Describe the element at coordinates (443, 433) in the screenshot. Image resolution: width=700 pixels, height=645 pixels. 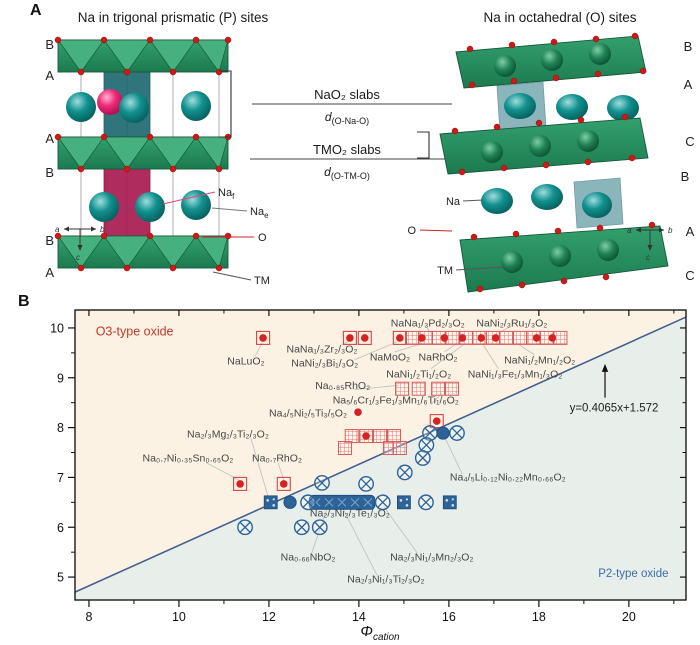
I see `p2-filled-marker` at that location.